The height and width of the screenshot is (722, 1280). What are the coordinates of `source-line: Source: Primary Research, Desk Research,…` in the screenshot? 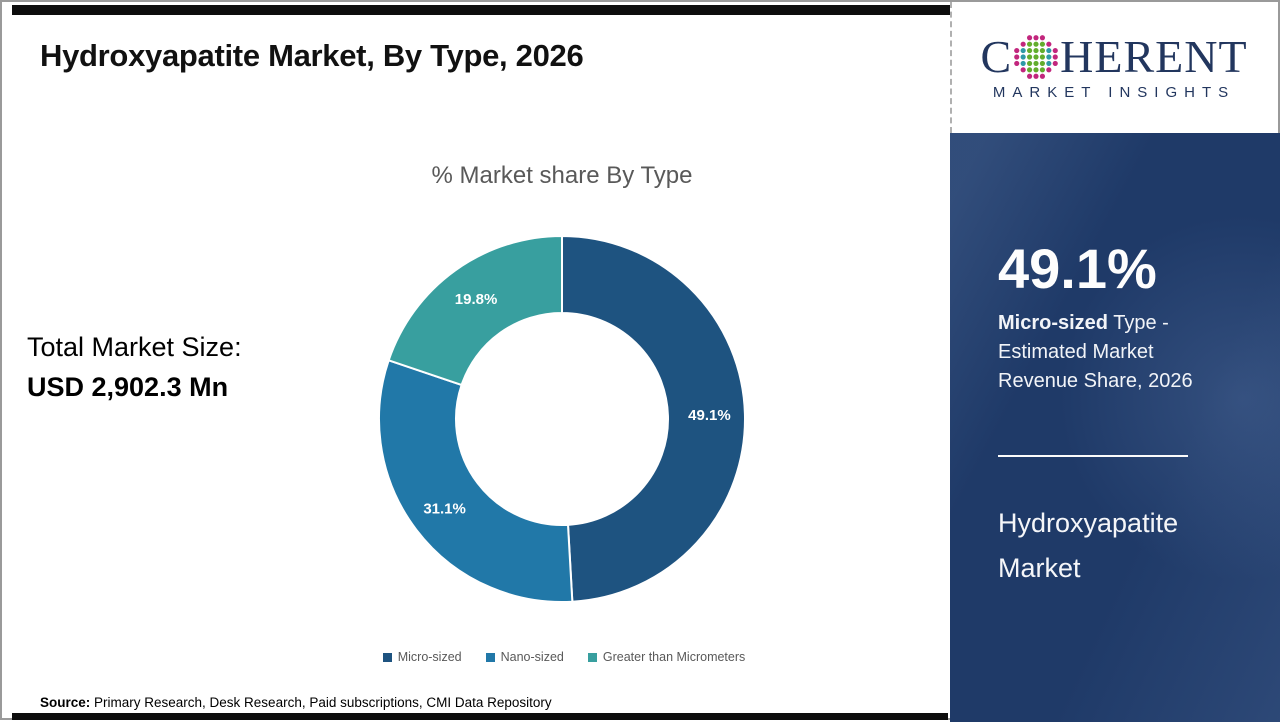 It's located at (296, 702).